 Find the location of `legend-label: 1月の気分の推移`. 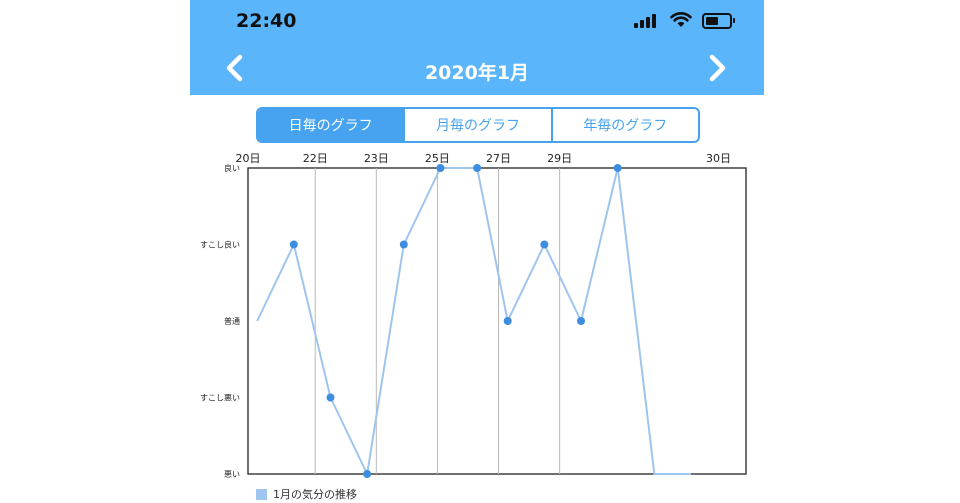

legend-label: 1月の気分の推移 is located at coordinates (315, 494).